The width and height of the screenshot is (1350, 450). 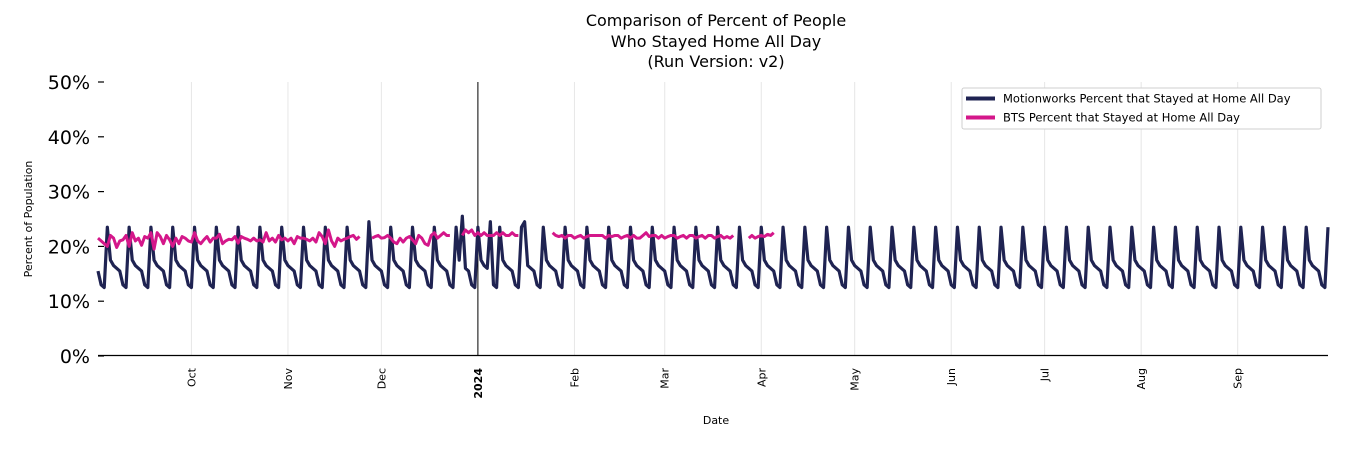 What do you see at coordinates (69, 138) in the screenshot?
I see `y-tick-label: 40%` at bounding box center [69, 138].